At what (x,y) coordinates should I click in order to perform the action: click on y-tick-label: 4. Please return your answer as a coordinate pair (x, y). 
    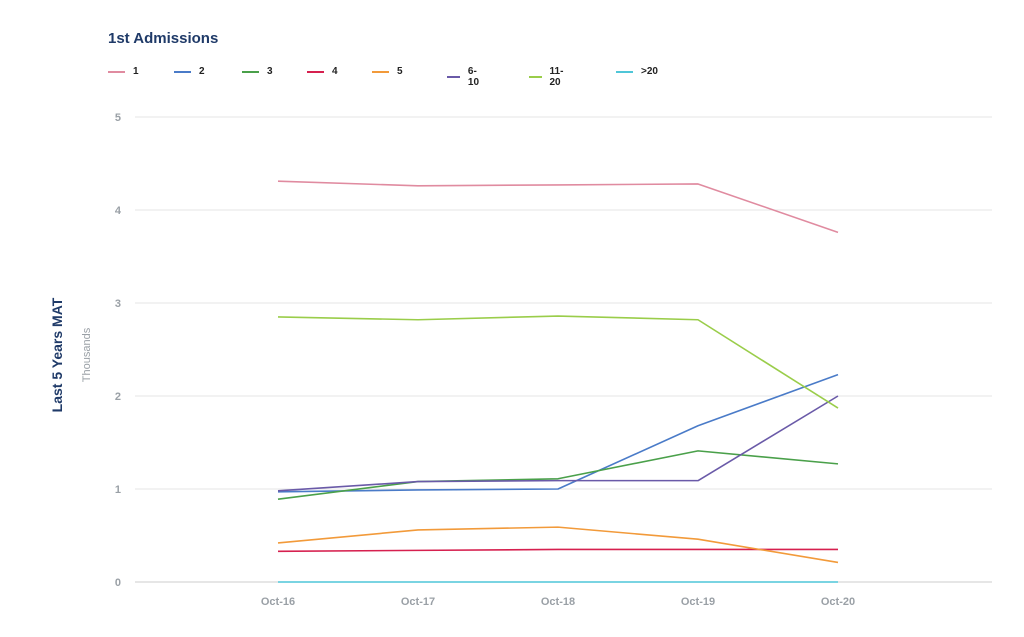
    Looking at the image, I should click on (118, 211).